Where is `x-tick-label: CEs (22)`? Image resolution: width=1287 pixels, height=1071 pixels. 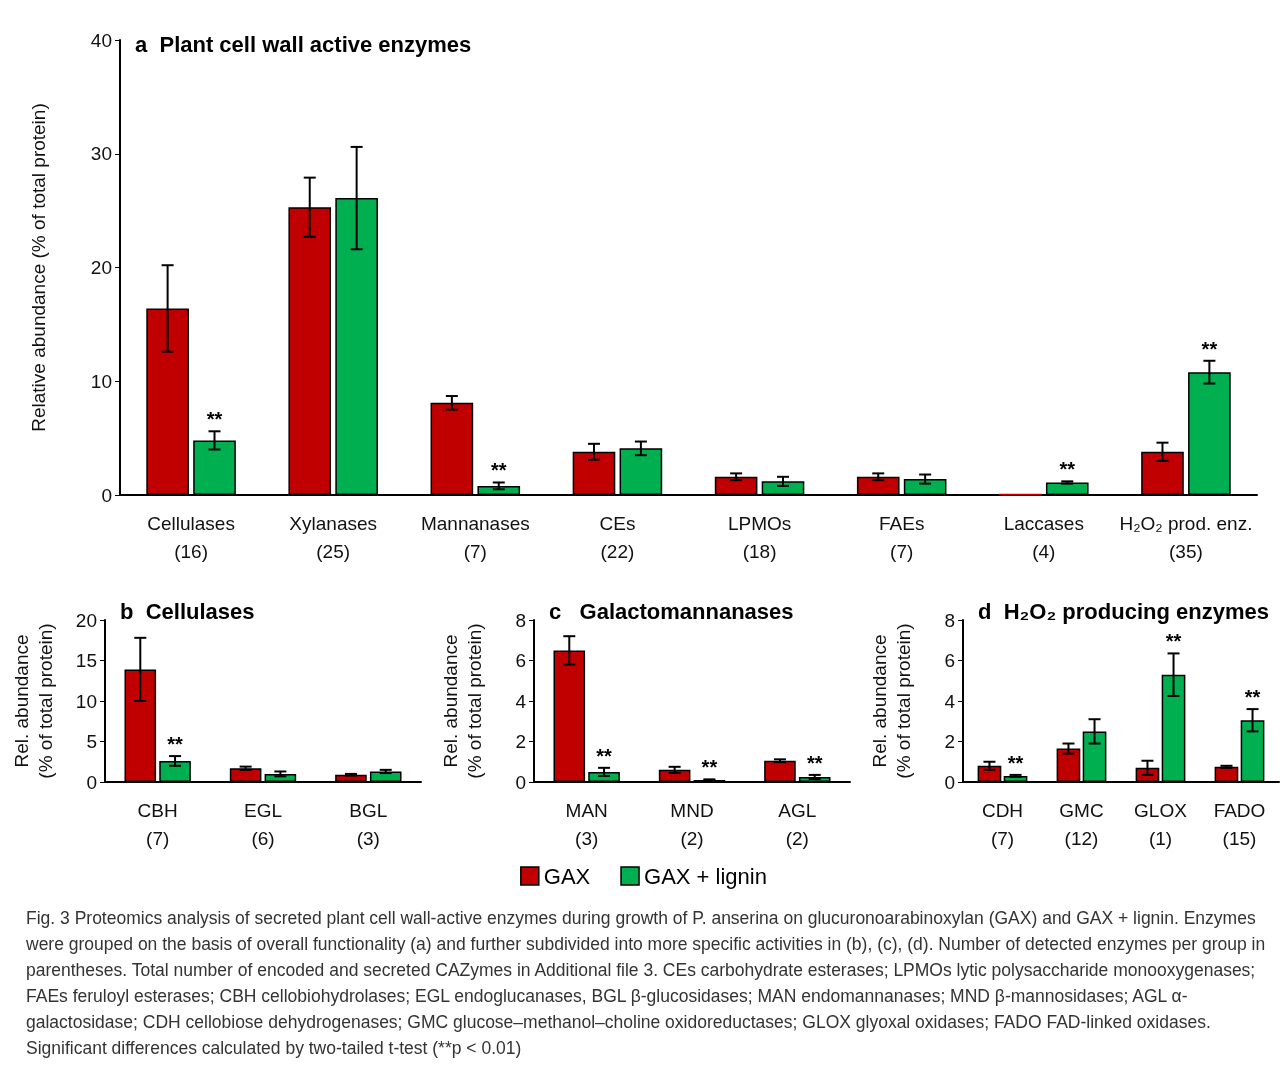 x-tick-label: CEs (22) is located at coordinates (617, 537).